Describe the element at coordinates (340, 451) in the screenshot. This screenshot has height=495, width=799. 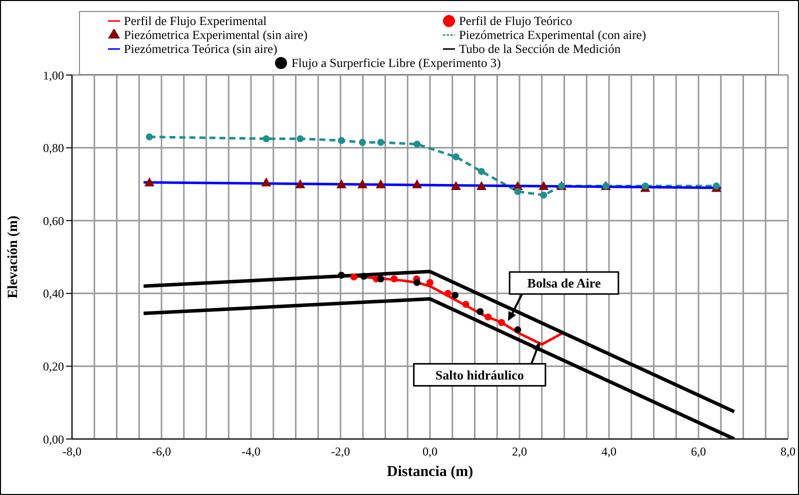
I see `x-tick-label: -2,0` at that location.